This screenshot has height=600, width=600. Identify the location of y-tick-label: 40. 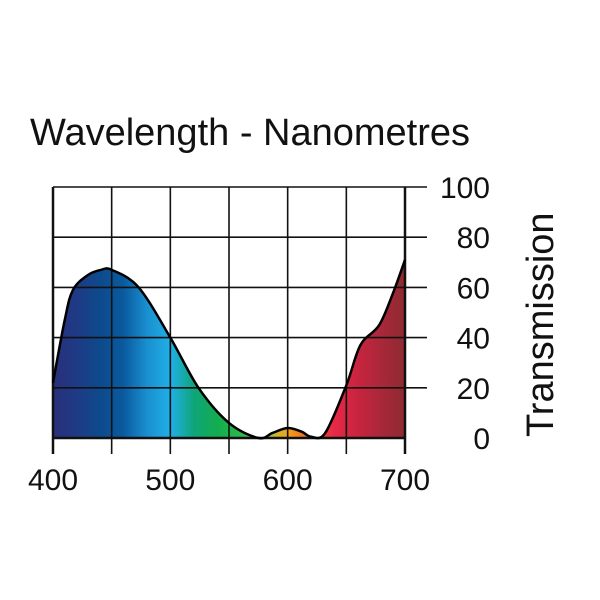
(473, 339).